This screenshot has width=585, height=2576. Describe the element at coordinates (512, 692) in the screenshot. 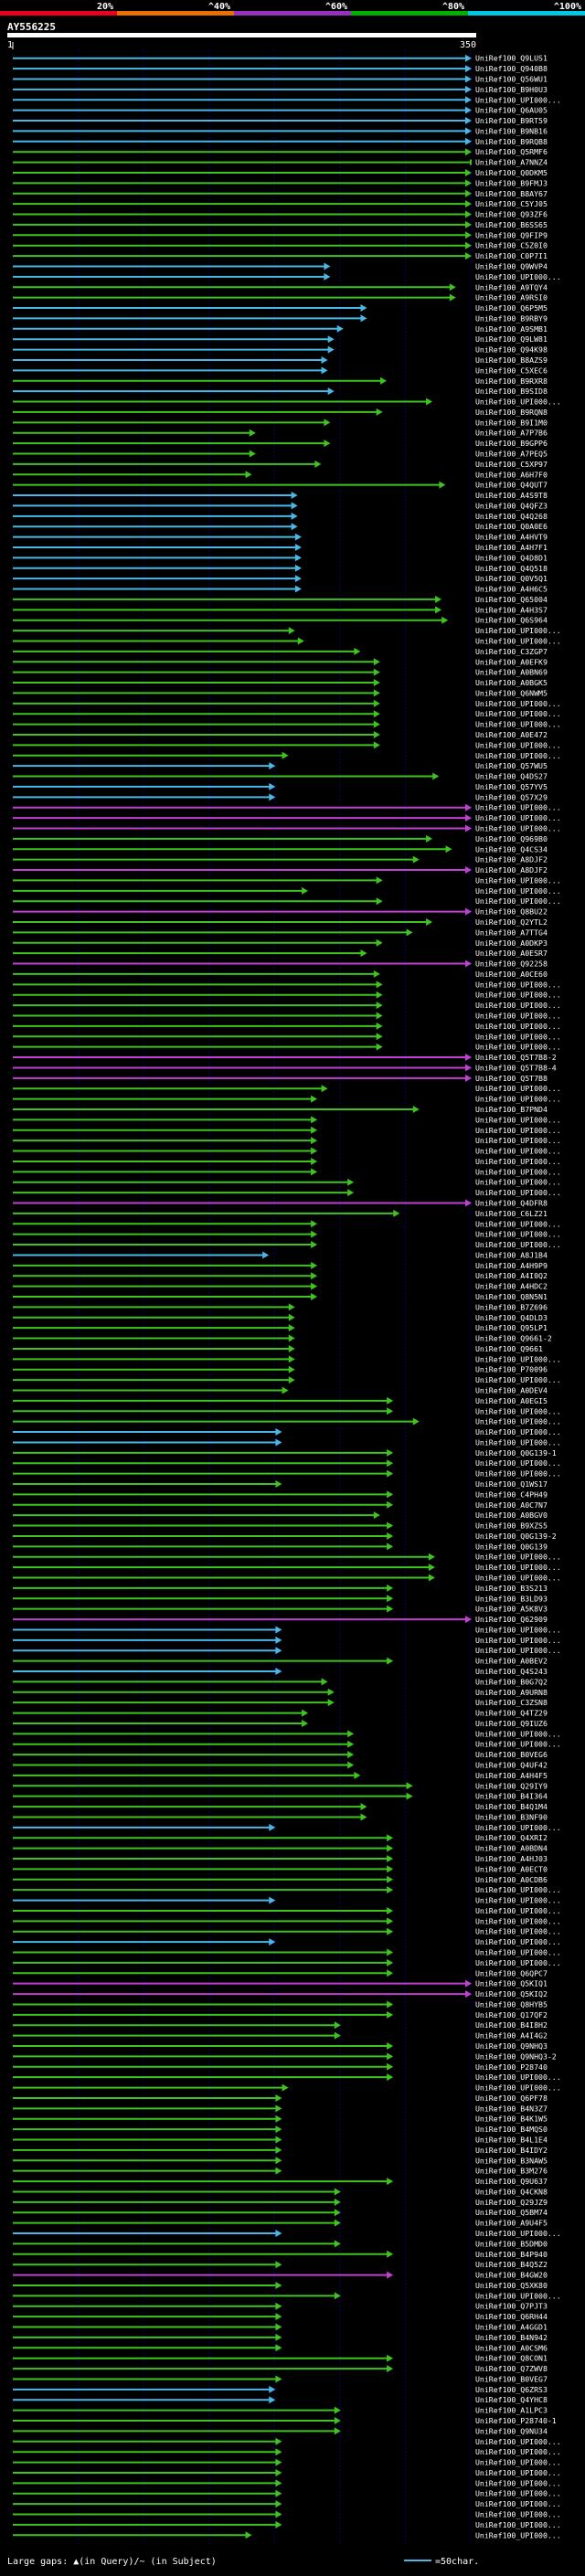

I see `hit-label: UniRef100_Q6NWM5` at that location.